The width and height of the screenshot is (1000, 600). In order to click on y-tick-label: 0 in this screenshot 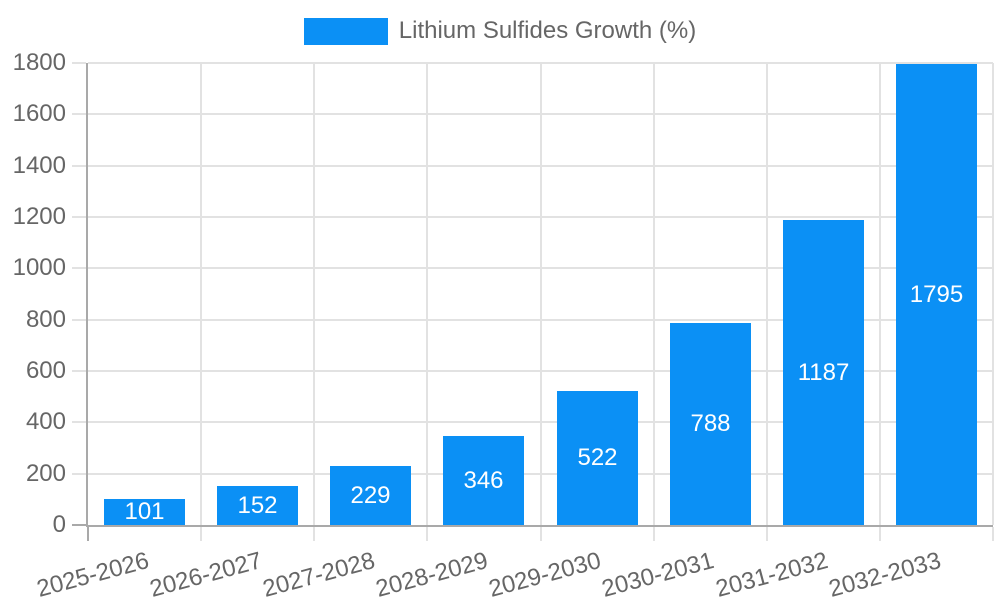, I will do `click(59, 524)`.